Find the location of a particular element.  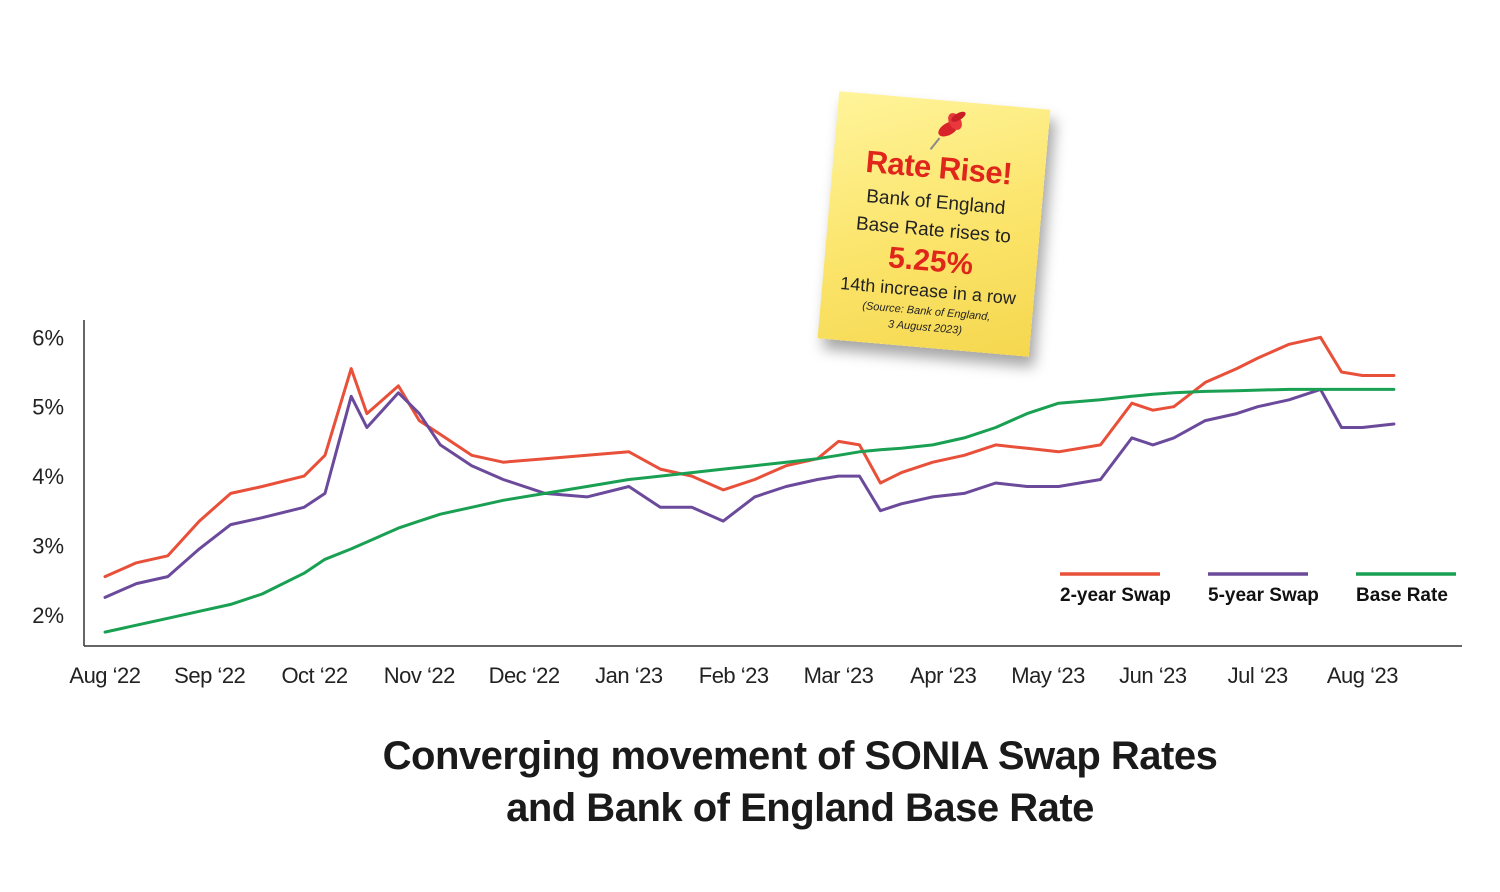

x-tick-label: Feb ‘23 is located at coordinates (734, 675).